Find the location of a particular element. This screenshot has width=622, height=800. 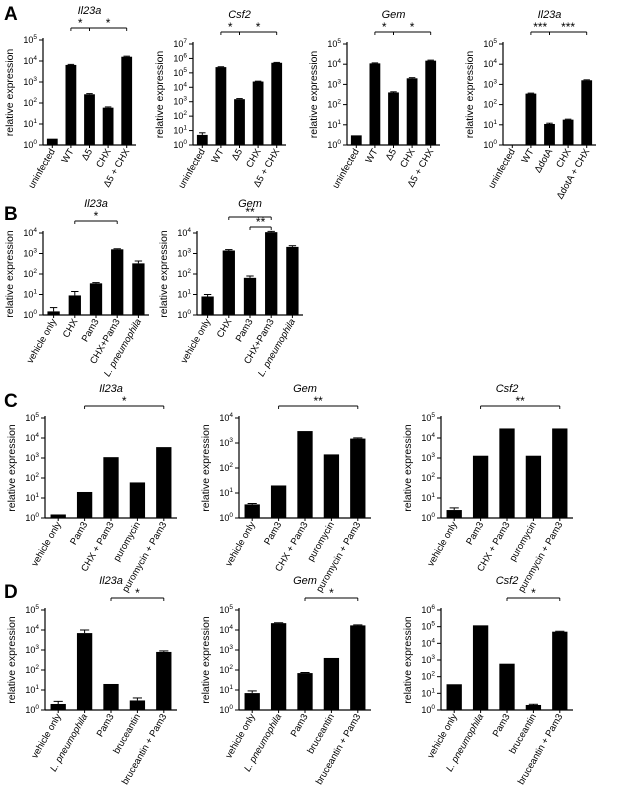

x-tick-label: uninfected is located at coordinates (345, 168).